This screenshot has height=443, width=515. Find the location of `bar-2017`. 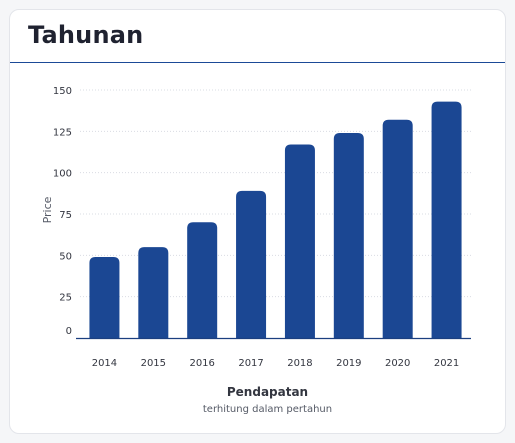

bar-2017 is located at coordinates (251, 264).